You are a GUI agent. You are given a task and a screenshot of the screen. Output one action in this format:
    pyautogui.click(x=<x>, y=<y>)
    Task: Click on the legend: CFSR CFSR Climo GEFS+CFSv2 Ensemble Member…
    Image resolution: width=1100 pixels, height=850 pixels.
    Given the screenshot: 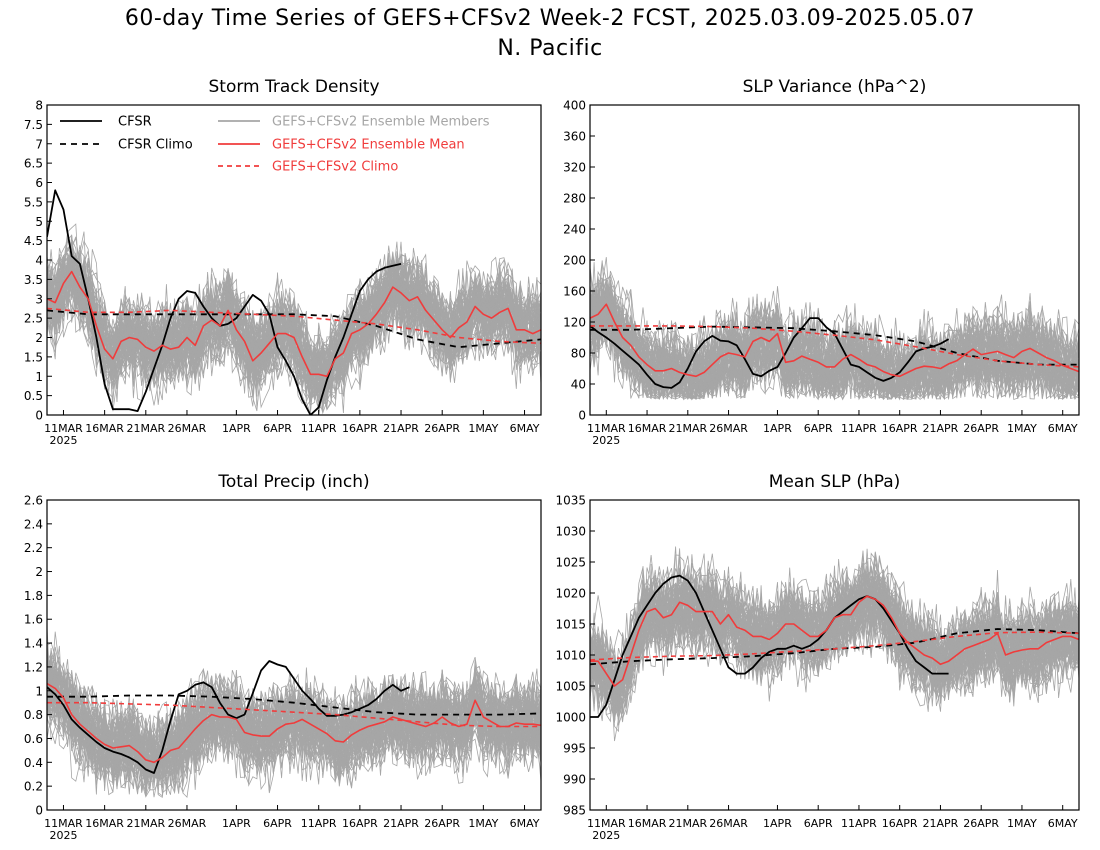 What is the action you would take?
    pyautogui.click(x=275, y=145)
    